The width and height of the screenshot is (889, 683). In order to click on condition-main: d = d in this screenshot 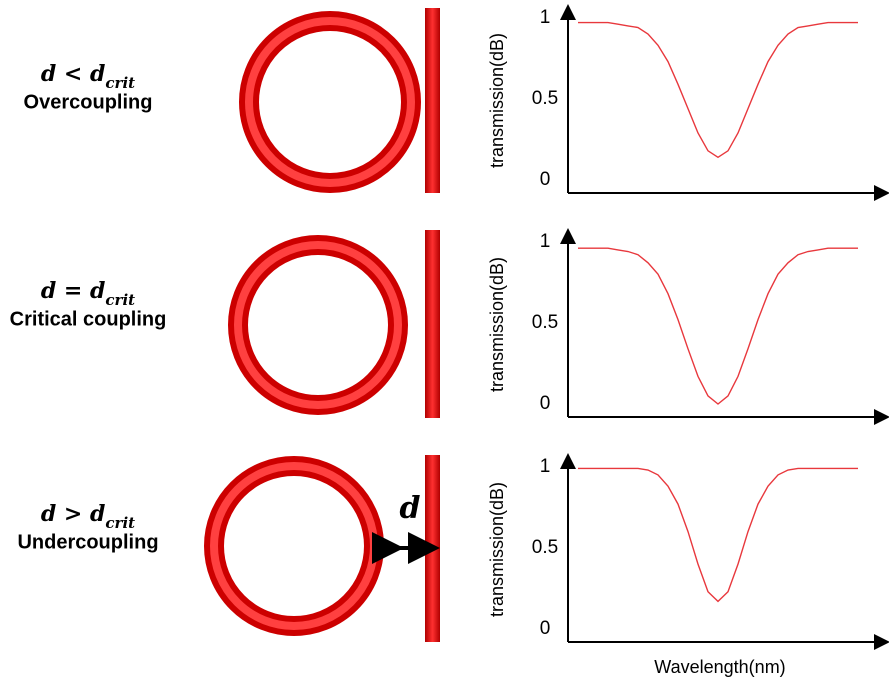, I will do `click(73, 291)`.